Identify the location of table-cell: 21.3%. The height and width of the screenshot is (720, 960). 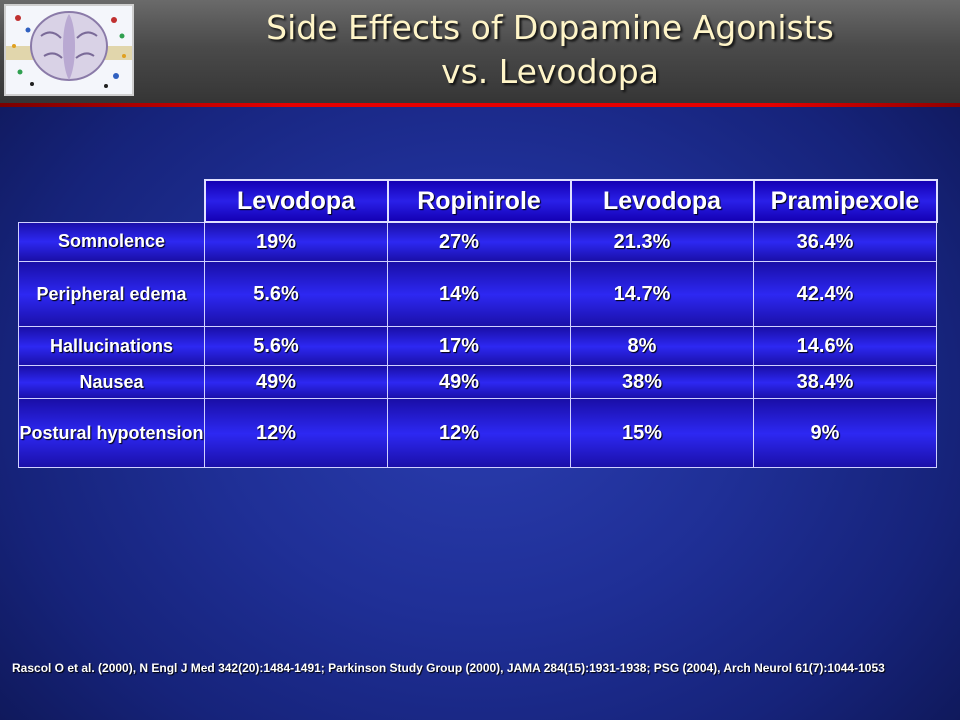
(662, 241).